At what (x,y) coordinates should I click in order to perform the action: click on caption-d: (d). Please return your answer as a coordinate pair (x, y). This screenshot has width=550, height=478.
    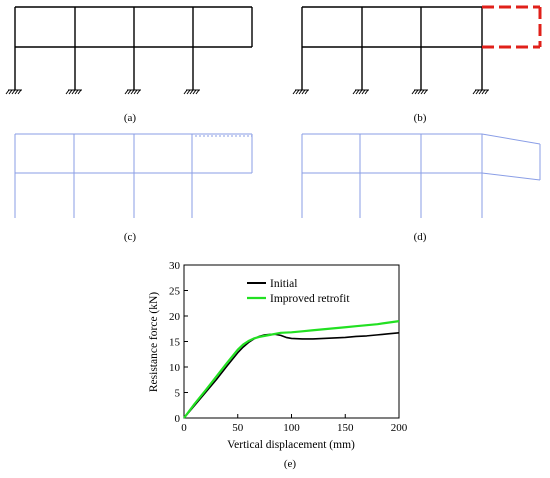
    Looking at the image, I should click on (420, 237).